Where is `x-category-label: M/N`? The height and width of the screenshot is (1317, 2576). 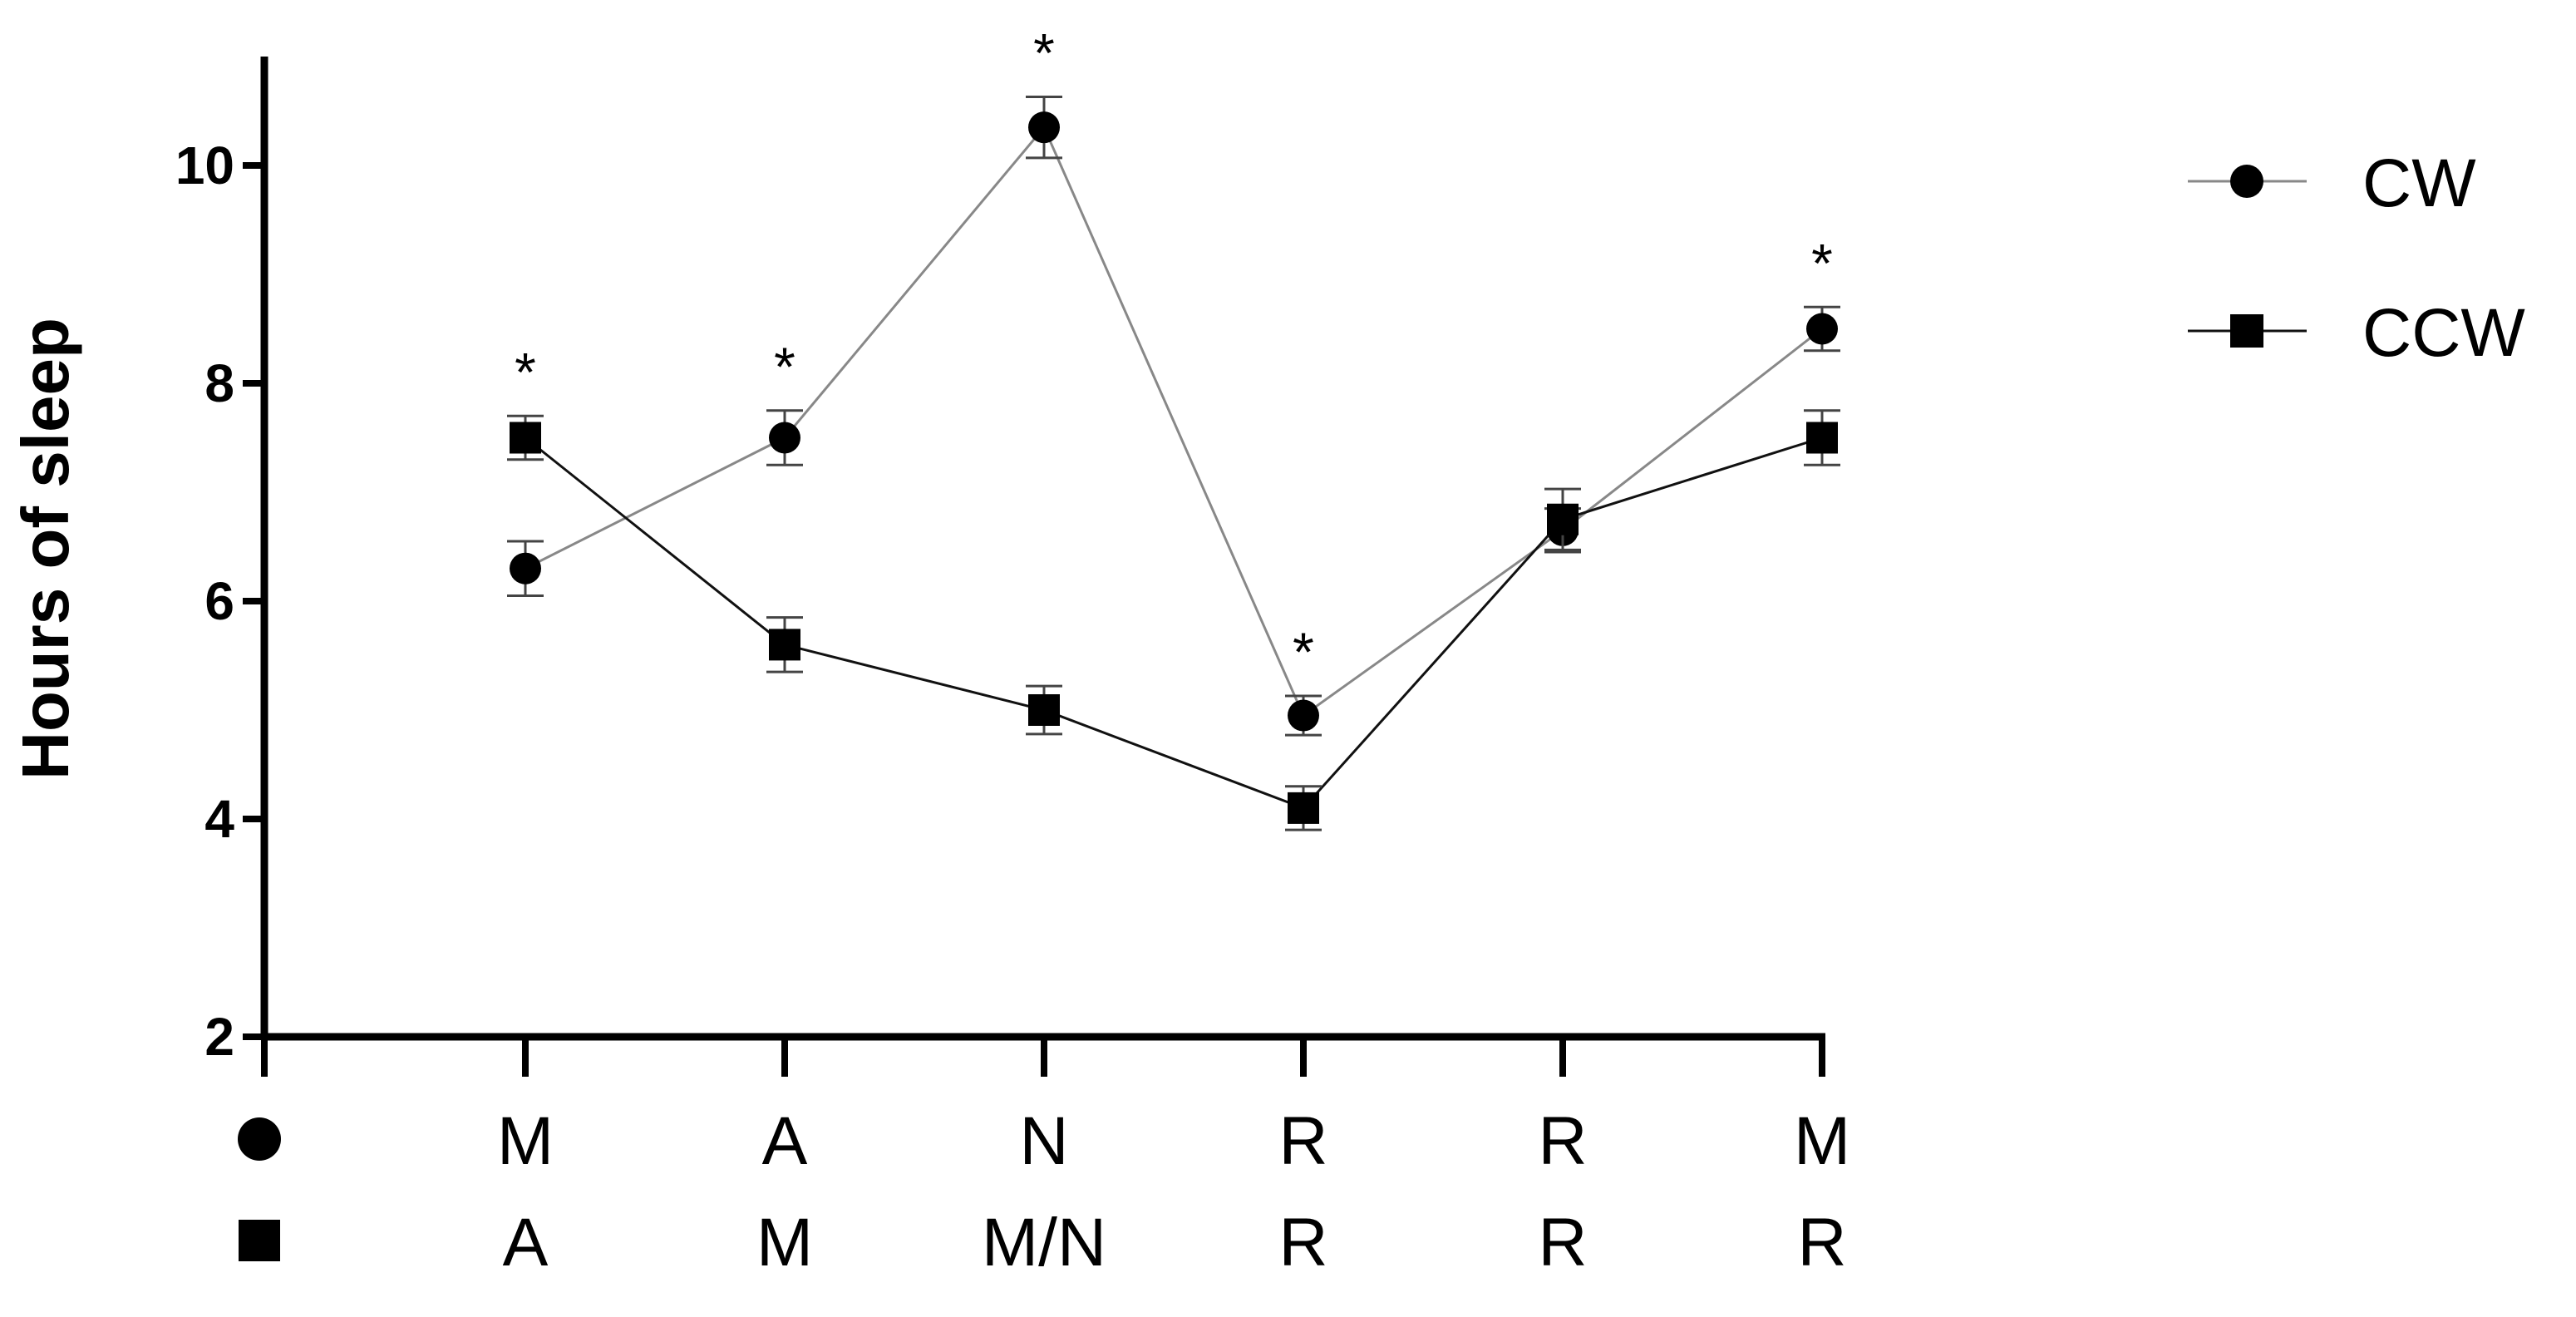
x-category-label: M/N is located at coordinates (1044, 1242).